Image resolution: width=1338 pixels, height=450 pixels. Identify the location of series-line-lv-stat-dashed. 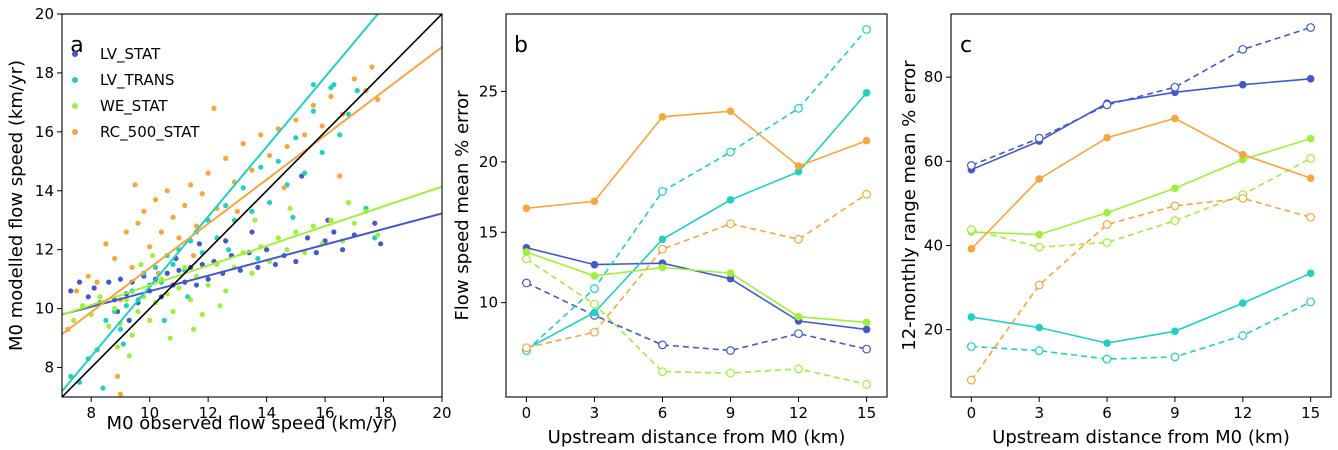
(696, 317).